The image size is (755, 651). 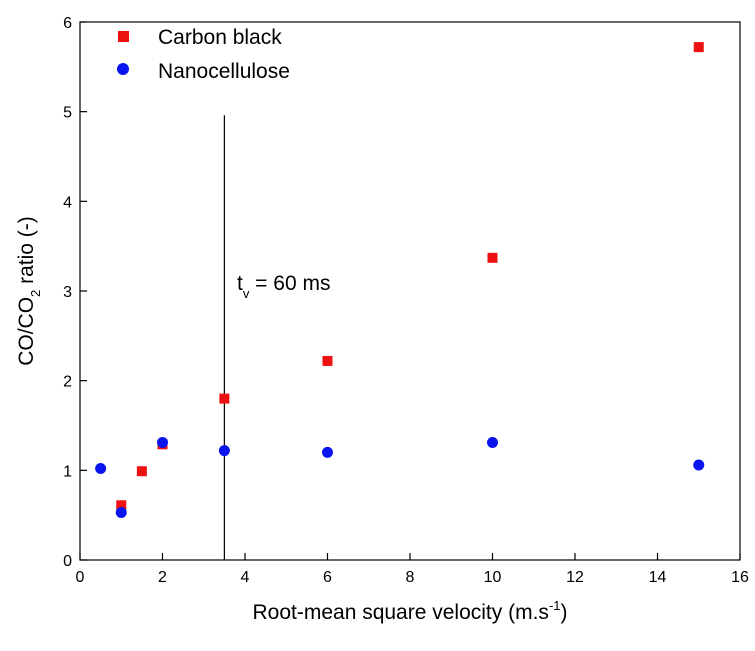 What do you see at coordinates (575, 577) in the screenshot?
I see `x-tick-label: 12` at bounding box center [575, 577].